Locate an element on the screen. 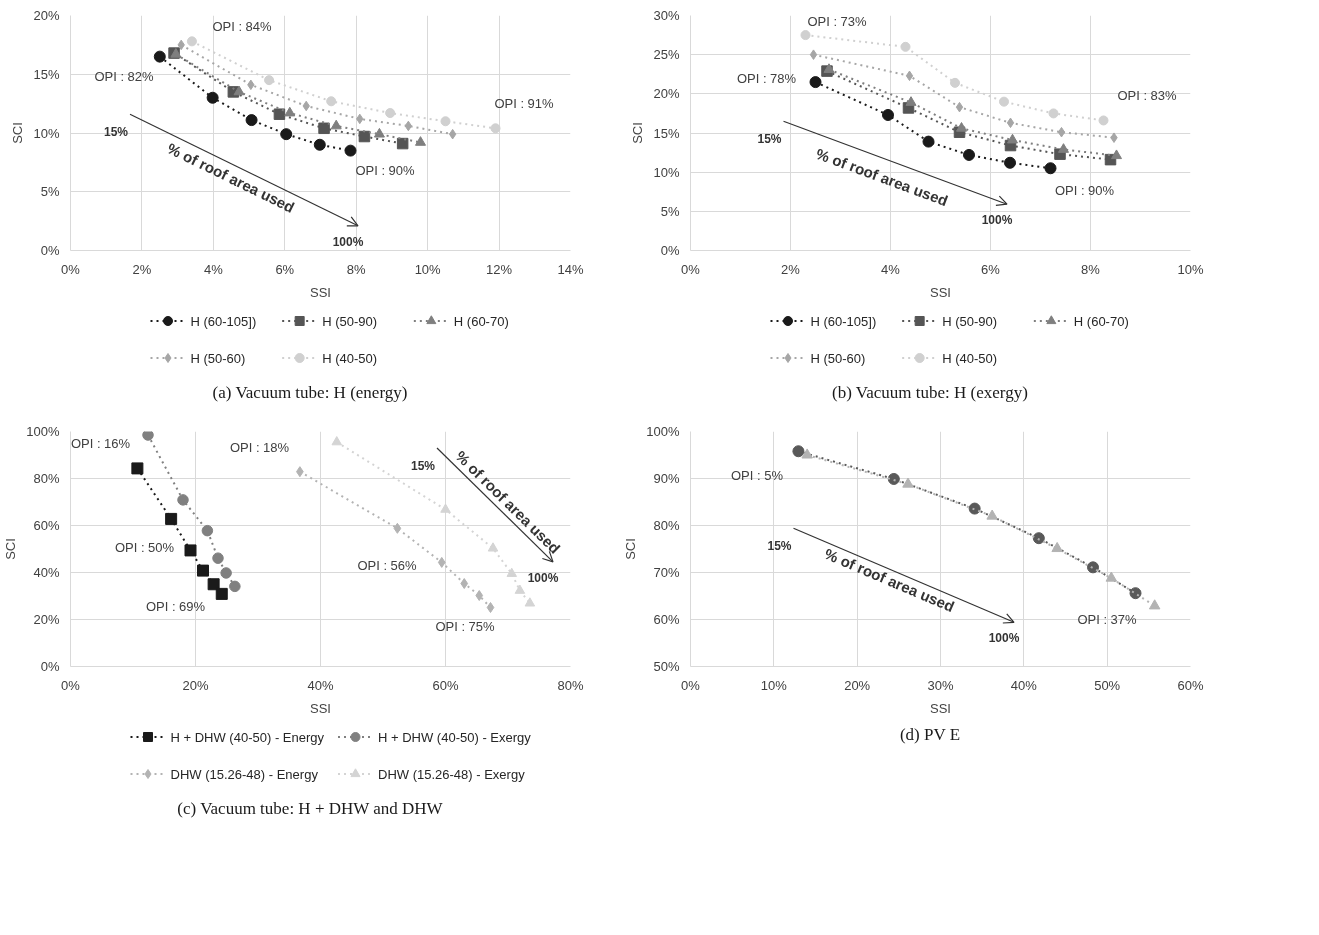 This screenshot has height=935, width=1319. y-tick-label: 40% is located at coordinates (46, 572).